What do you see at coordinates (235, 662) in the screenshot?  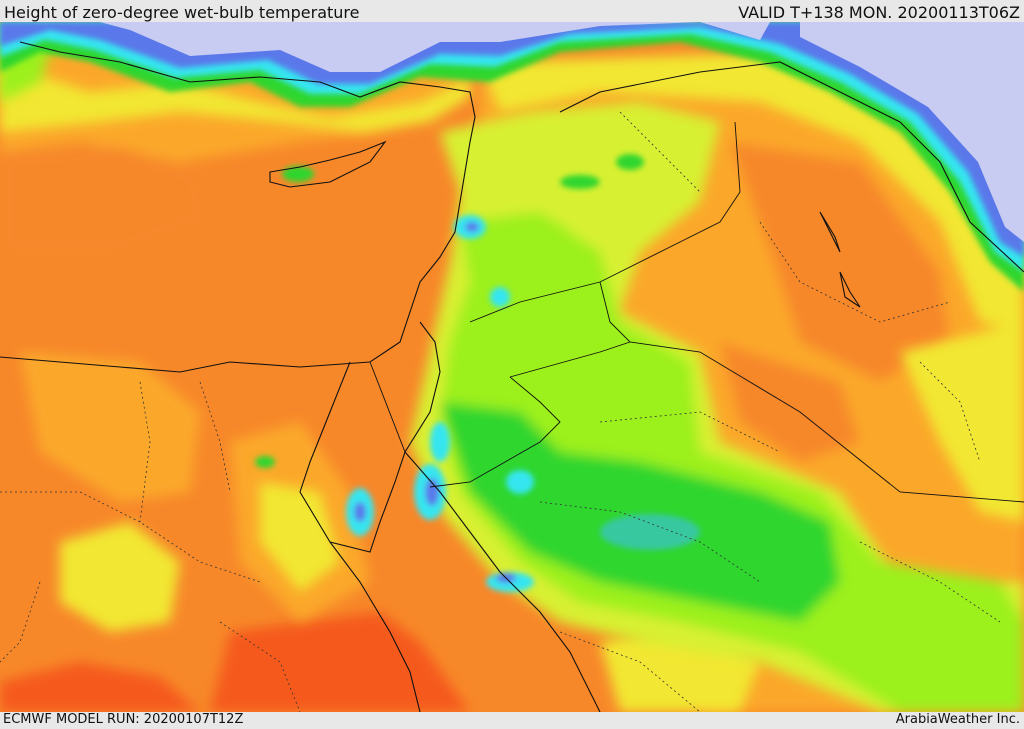 I see `red-orange-zone` at bounding box center [235, 662].